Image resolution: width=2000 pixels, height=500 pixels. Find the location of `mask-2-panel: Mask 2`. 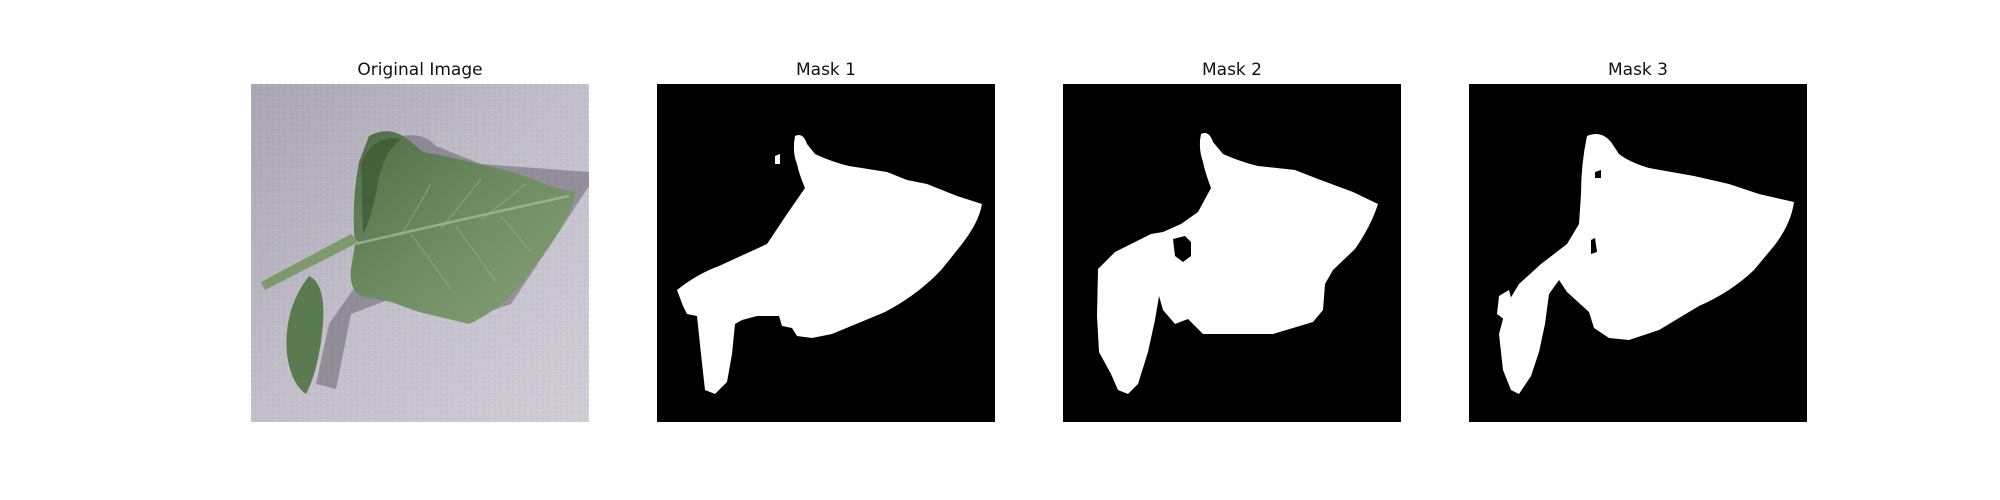

mask-2-panel: Mask 2 is located at coordinates (1232, 240).